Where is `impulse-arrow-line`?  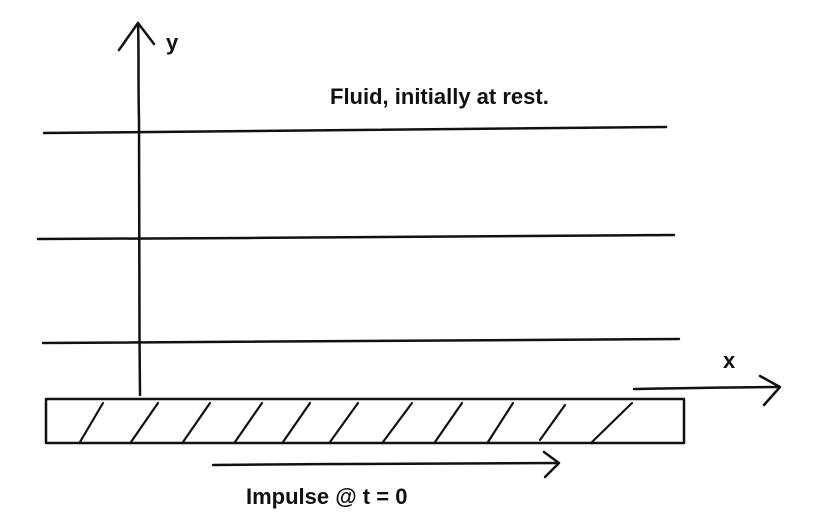
impulse-arrow-line is located at coordinates (385, 464).